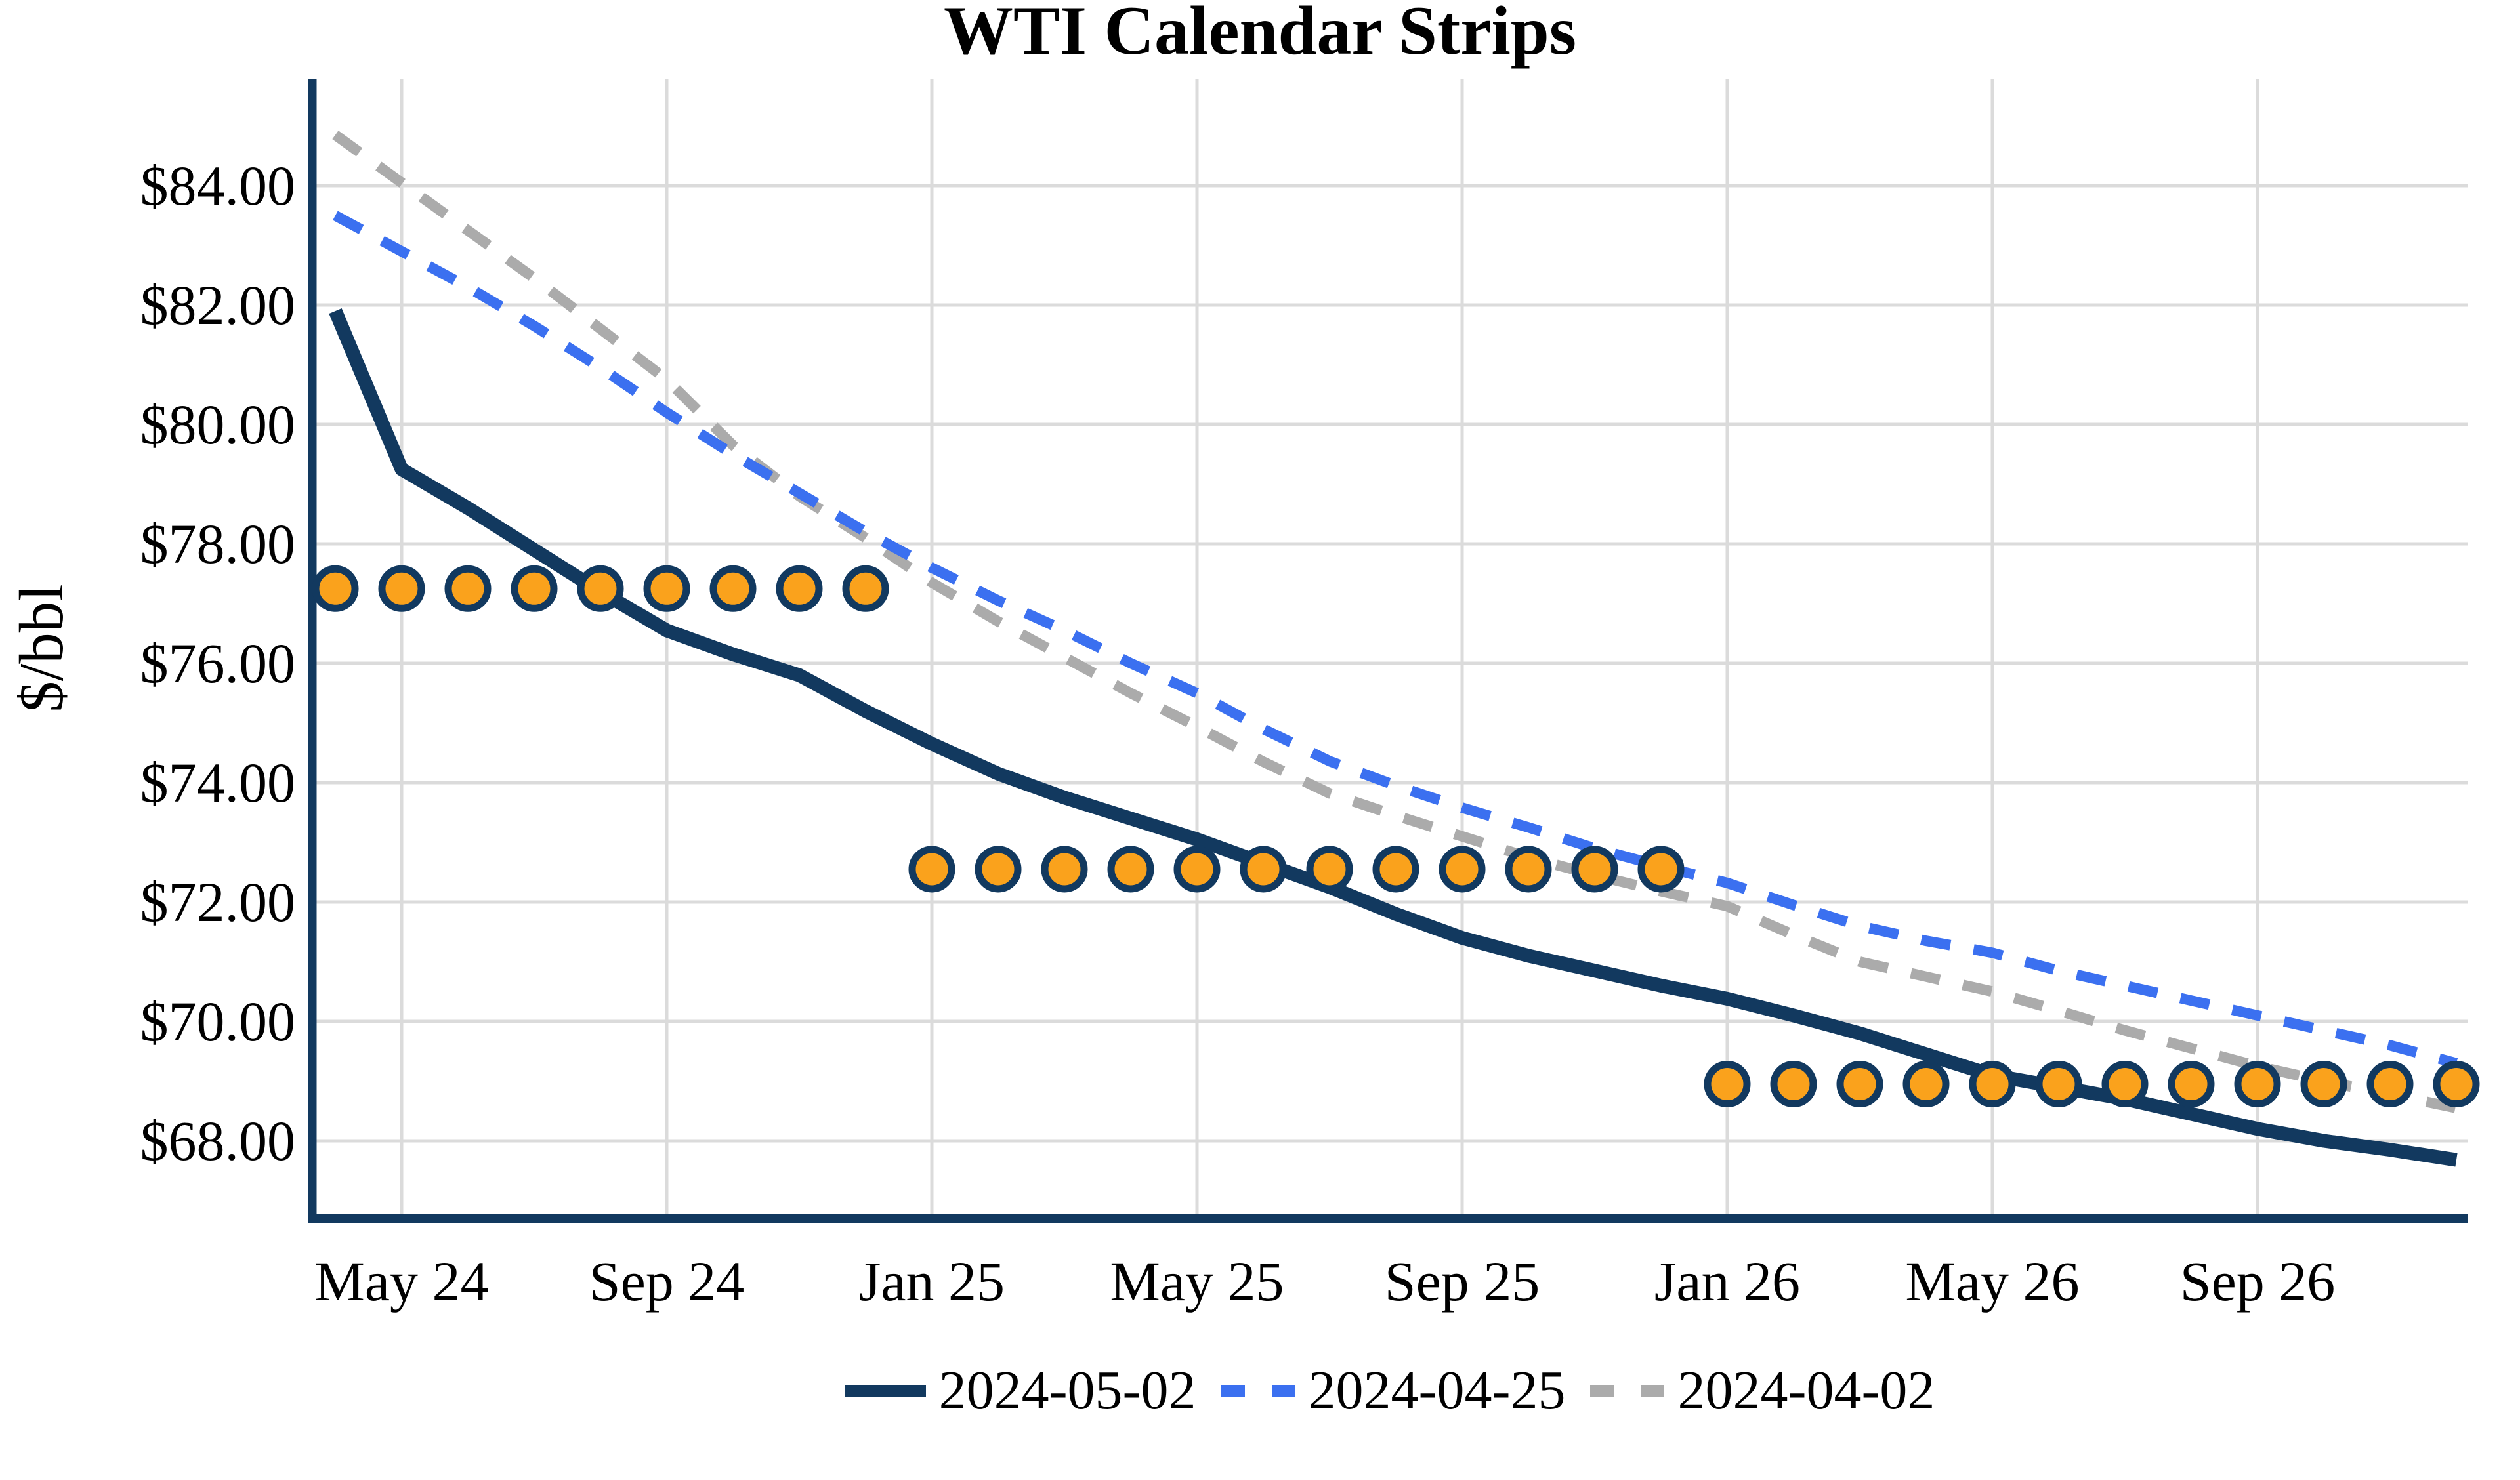 The height and width of the screenshot is (1480, 2520). What do you see at coordinates (1806, 1390) in the screenshot?
I see `legend-label: 2024-04-02` at bounding box center [1806, 1390].